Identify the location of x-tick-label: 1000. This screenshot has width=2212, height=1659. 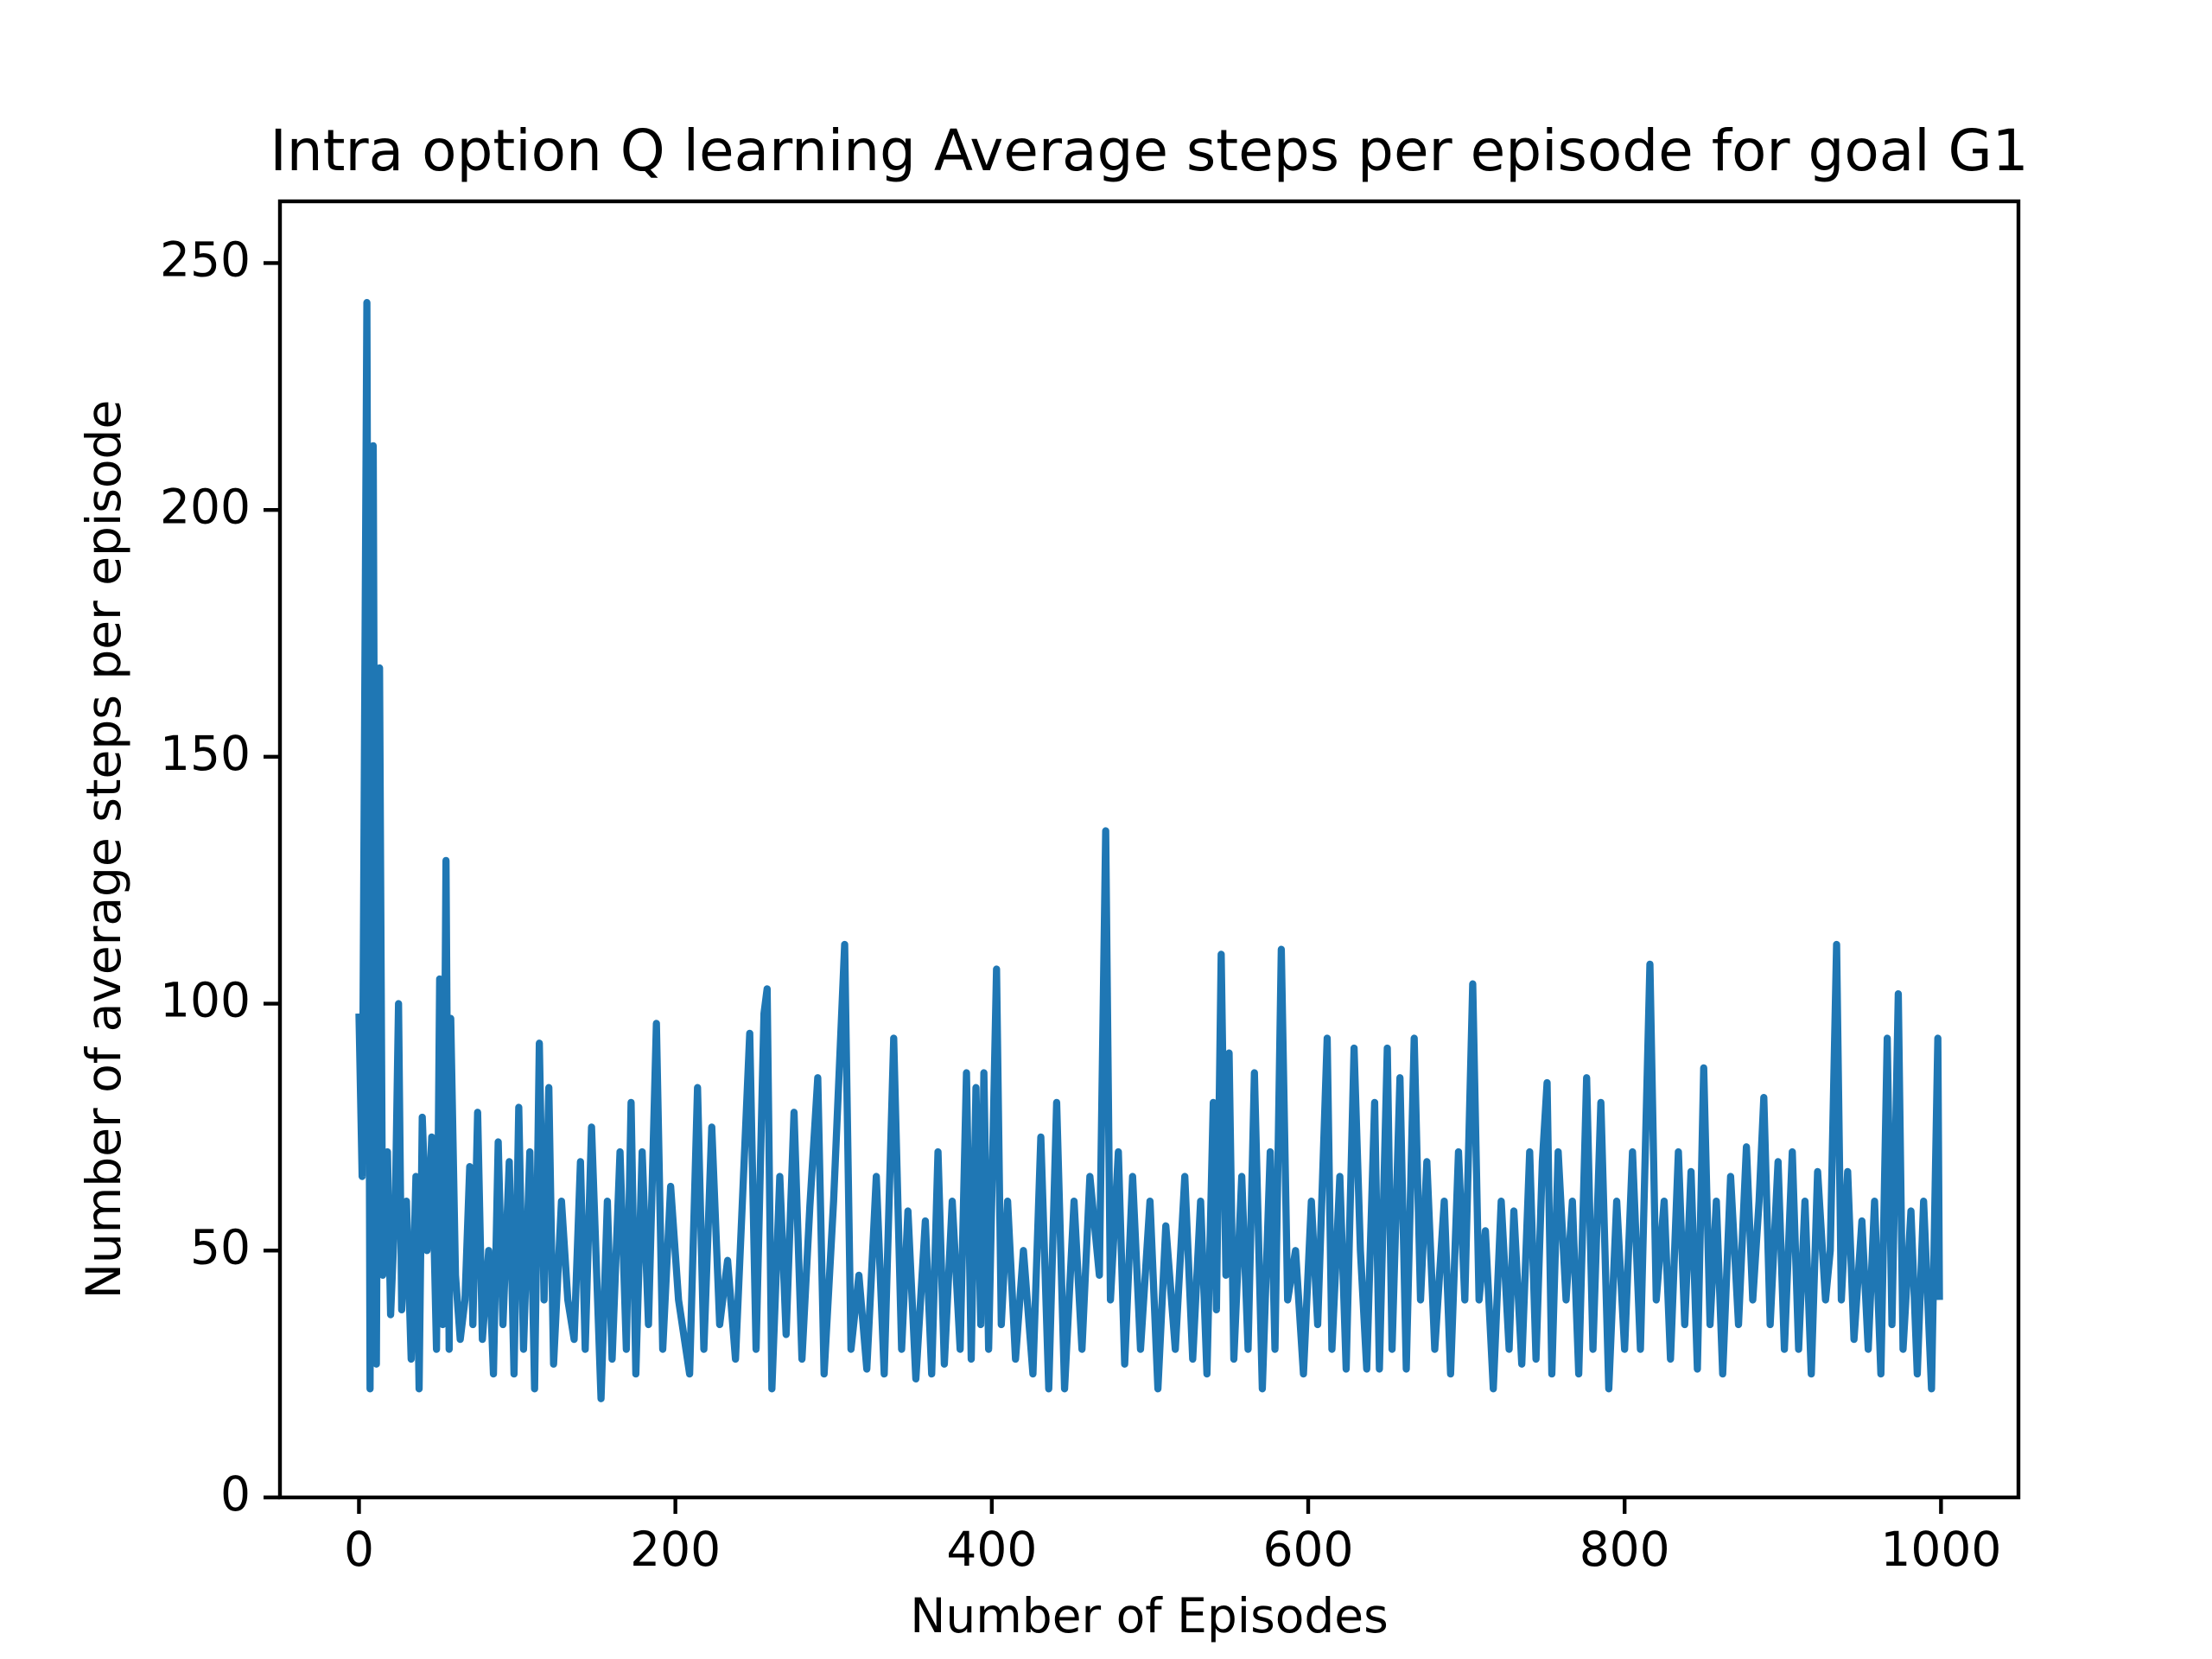
(1940, 1549).